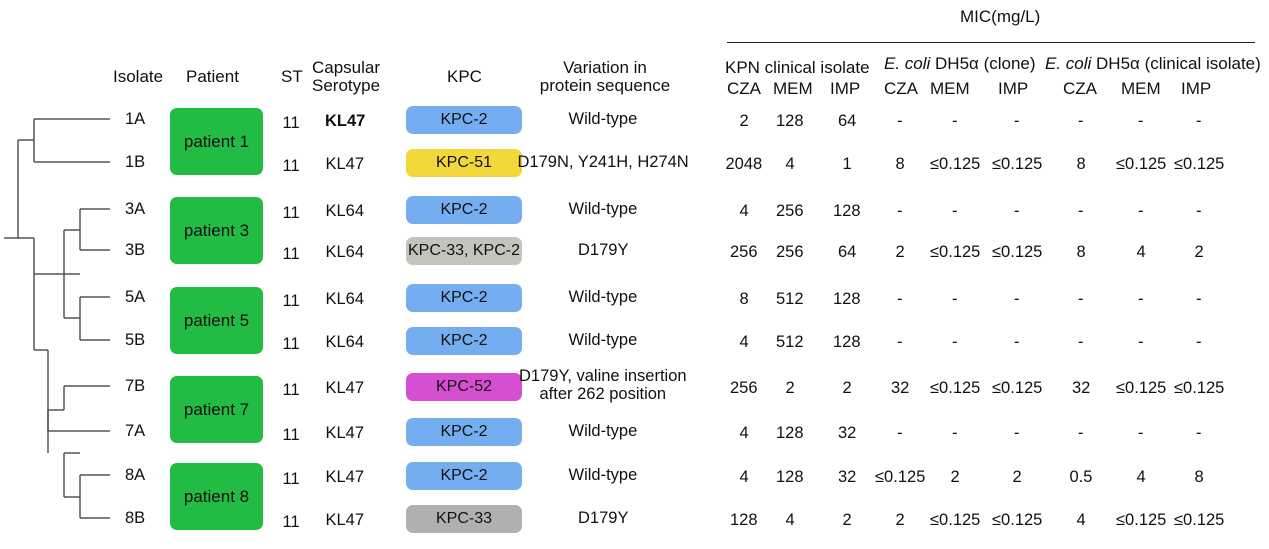 The image size is (1269, 549). I want to click on variation-text: D179Y, so click(603, 250).